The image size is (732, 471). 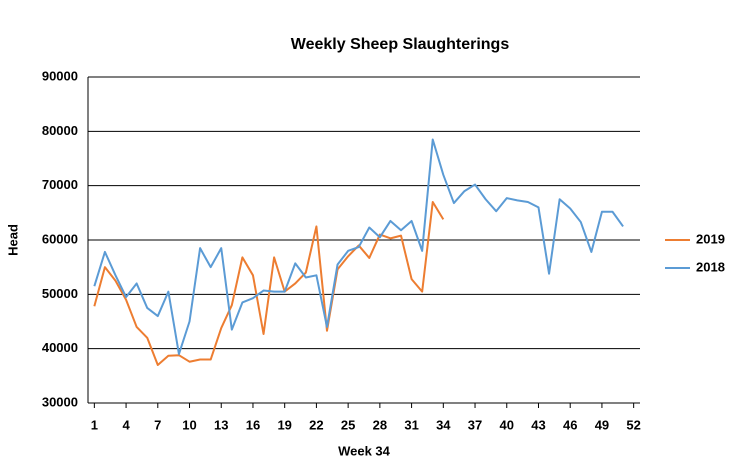 I want to click on x-tick-label: 4, so click(x=126, y=424).